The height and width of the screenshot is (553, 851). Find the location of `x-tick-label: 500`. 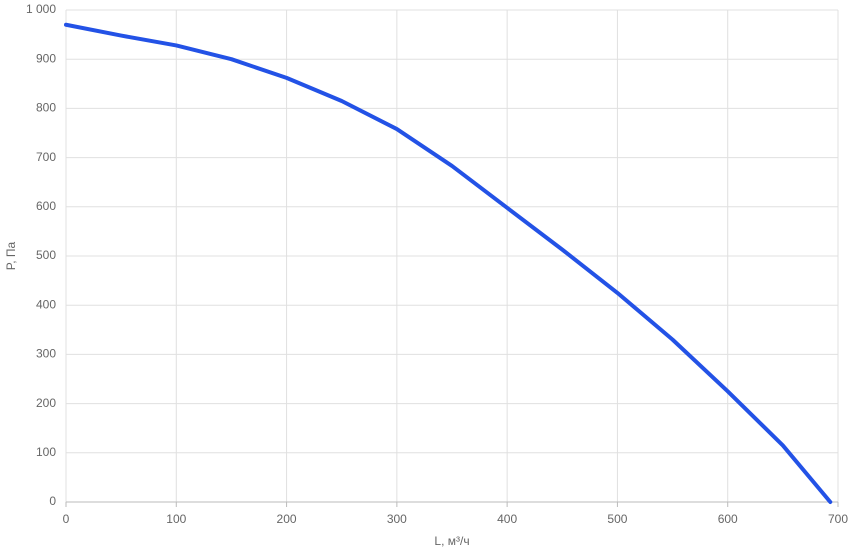

x-tick-label: 500 is located at coordinates (617, 519).